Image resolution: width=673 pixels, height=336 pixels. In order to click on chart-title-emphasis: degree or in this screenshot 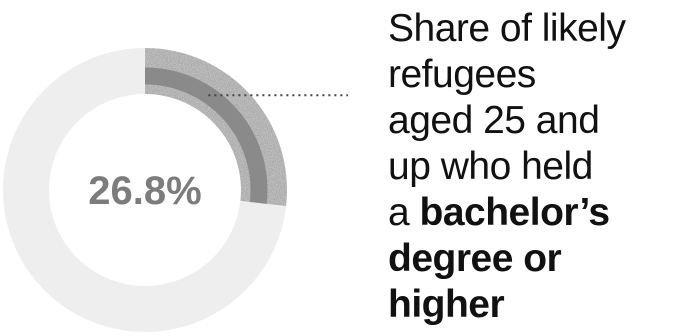, I will do `click(475, 258)`.